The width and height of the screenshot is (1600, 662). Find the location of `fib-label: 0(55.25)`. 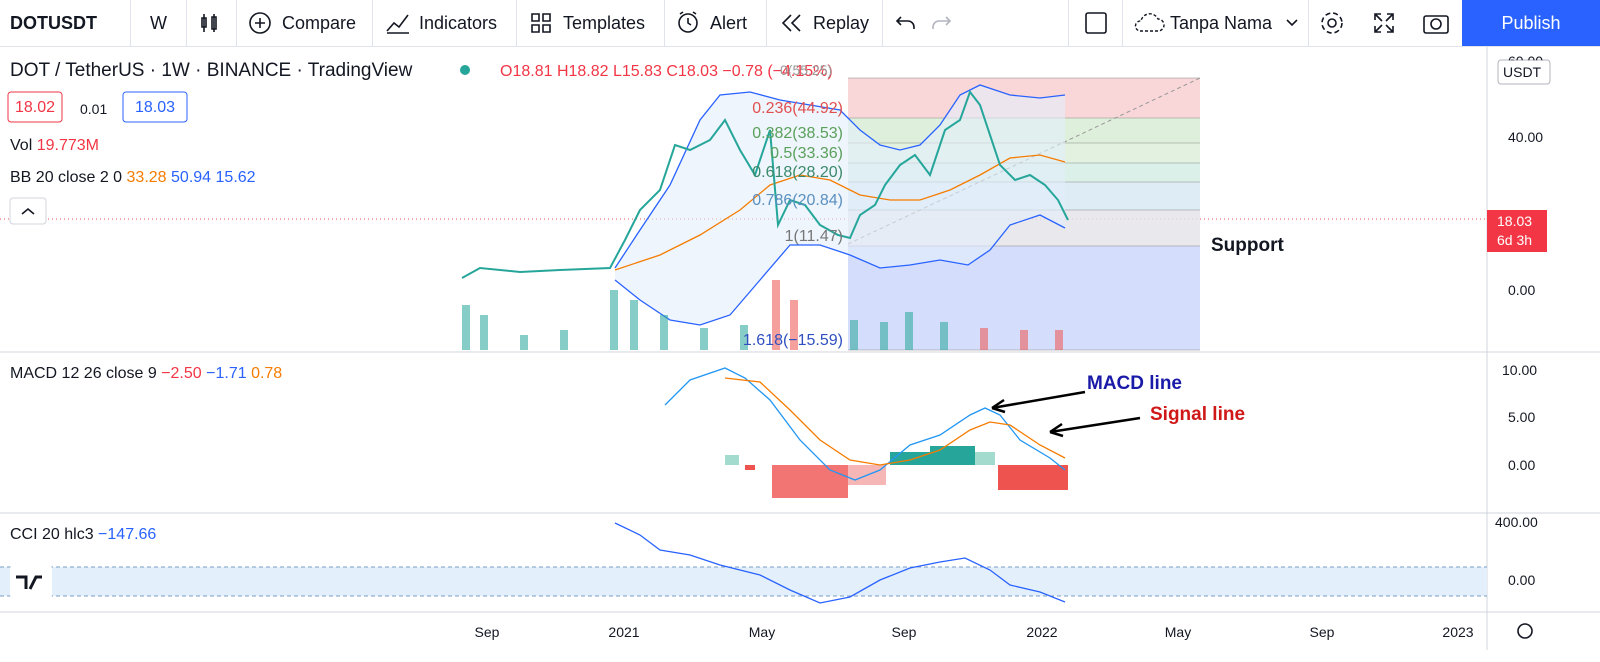

fib-label: 0(55.25) is located at coordinates (806, 70).